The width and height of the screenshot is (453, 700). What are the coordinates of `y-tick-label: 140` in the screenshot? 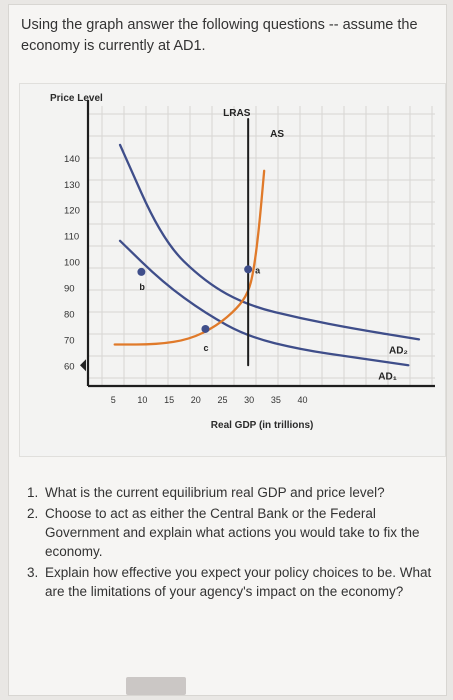 It's located at (72, 159).